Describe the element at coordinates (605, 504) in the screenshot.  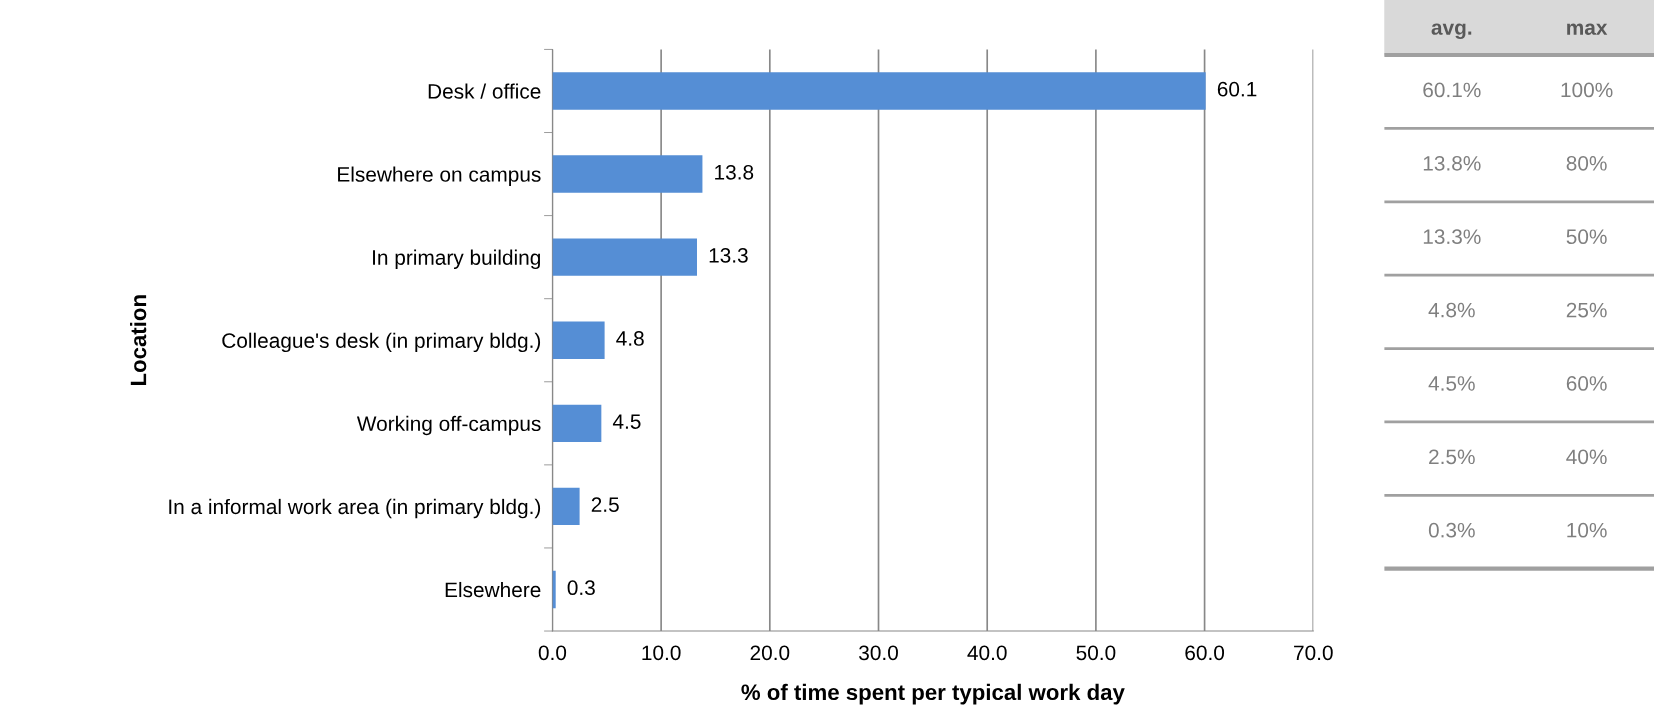
I see `data-label: 2.5` at that location.